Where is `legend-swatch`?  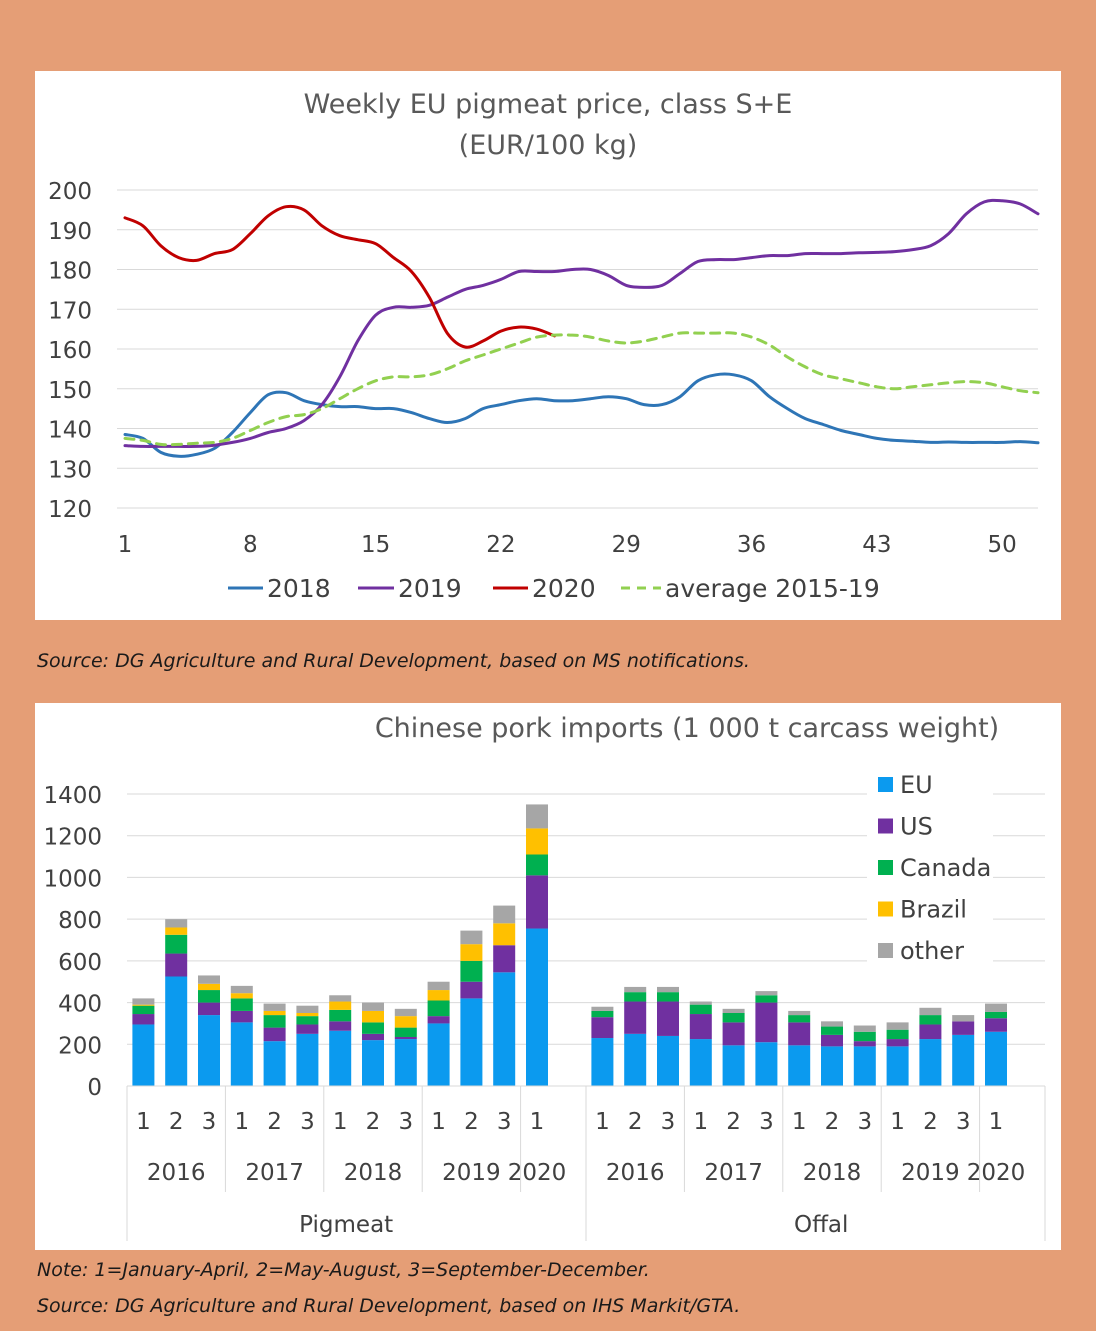
legend-swatch is located at coordinates (885, 950).